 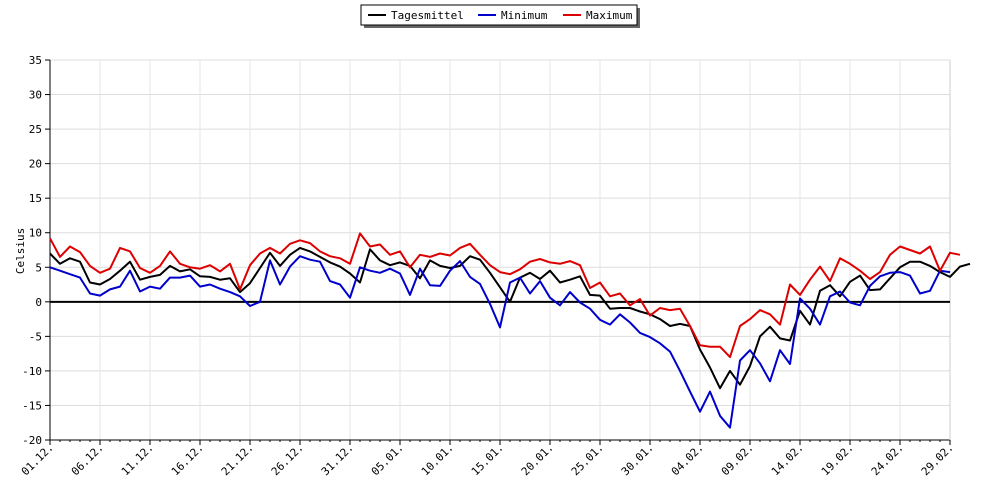 I want to click on y-tick-label: -10, so click(x=32, y=371).